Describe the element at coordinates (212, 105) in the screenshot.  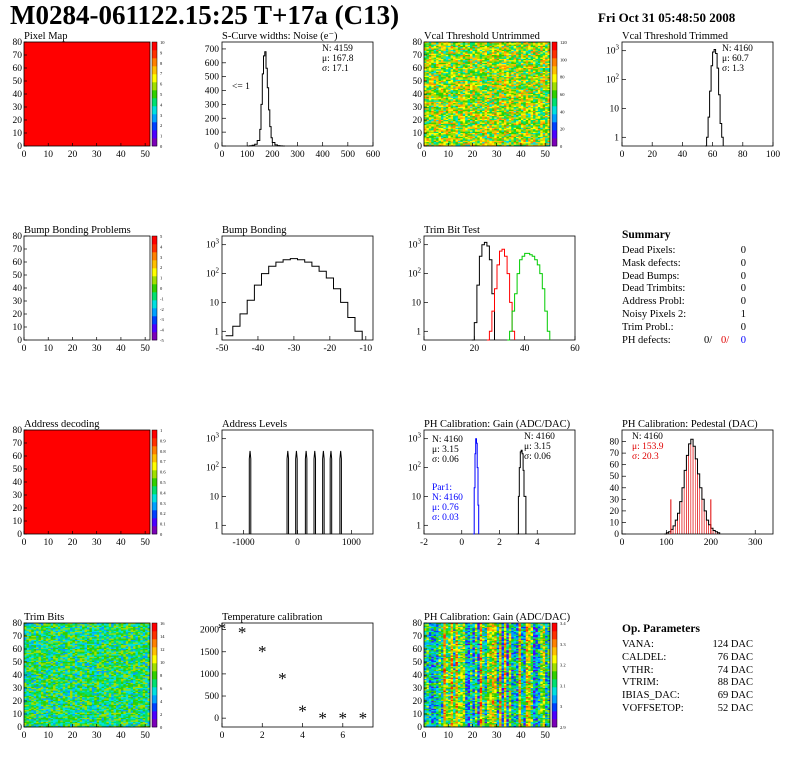
I see `y-tick-label: 300` at that location.